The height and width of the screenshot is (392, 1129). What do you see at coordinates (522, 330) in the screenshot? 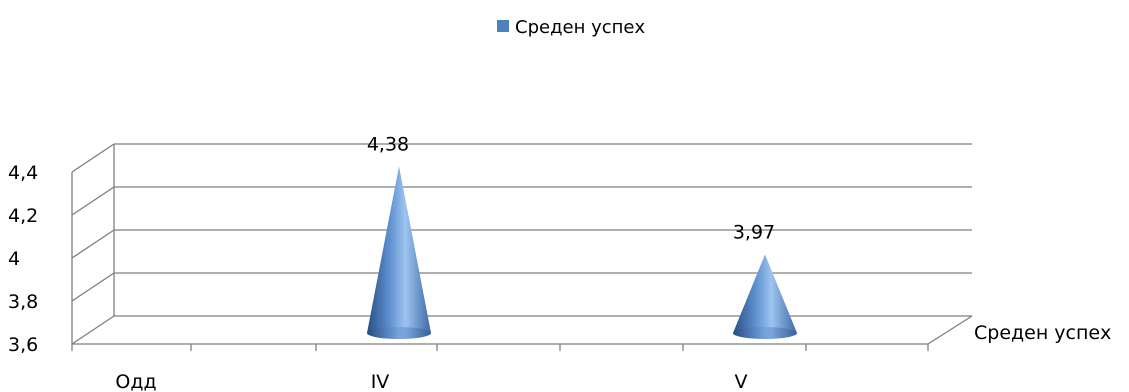
I see `floor` at bounding box center [522, 330].